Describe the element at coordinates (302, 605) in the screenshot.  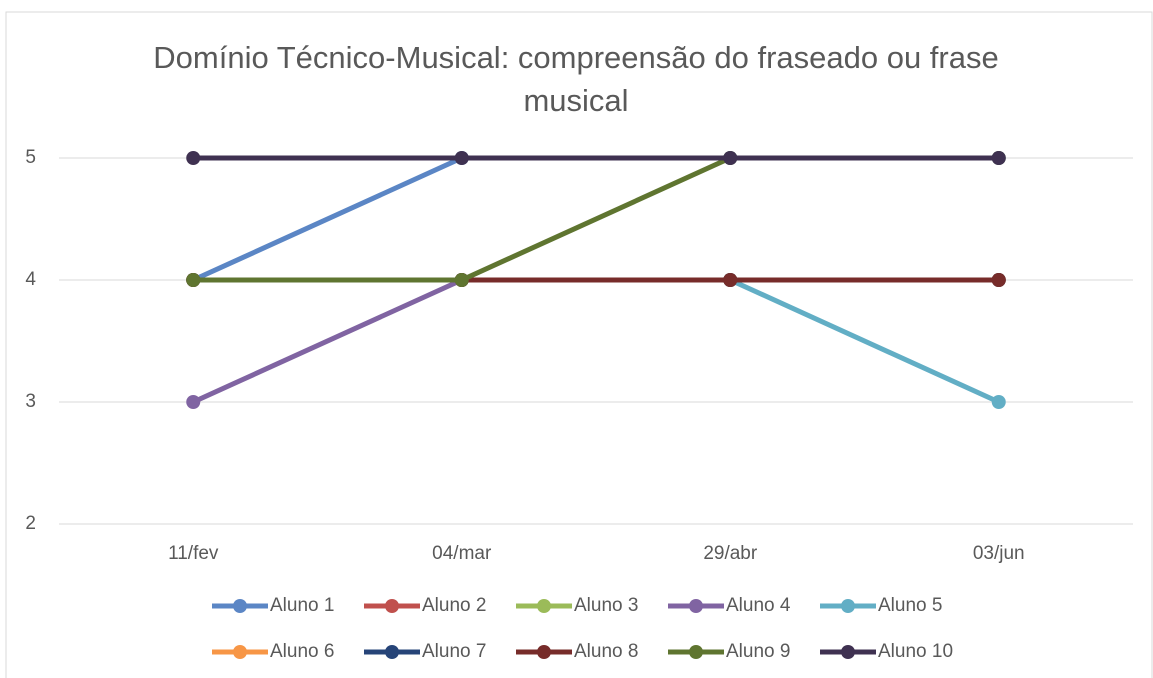
I see `legend-label: Aluno 1` at that location.